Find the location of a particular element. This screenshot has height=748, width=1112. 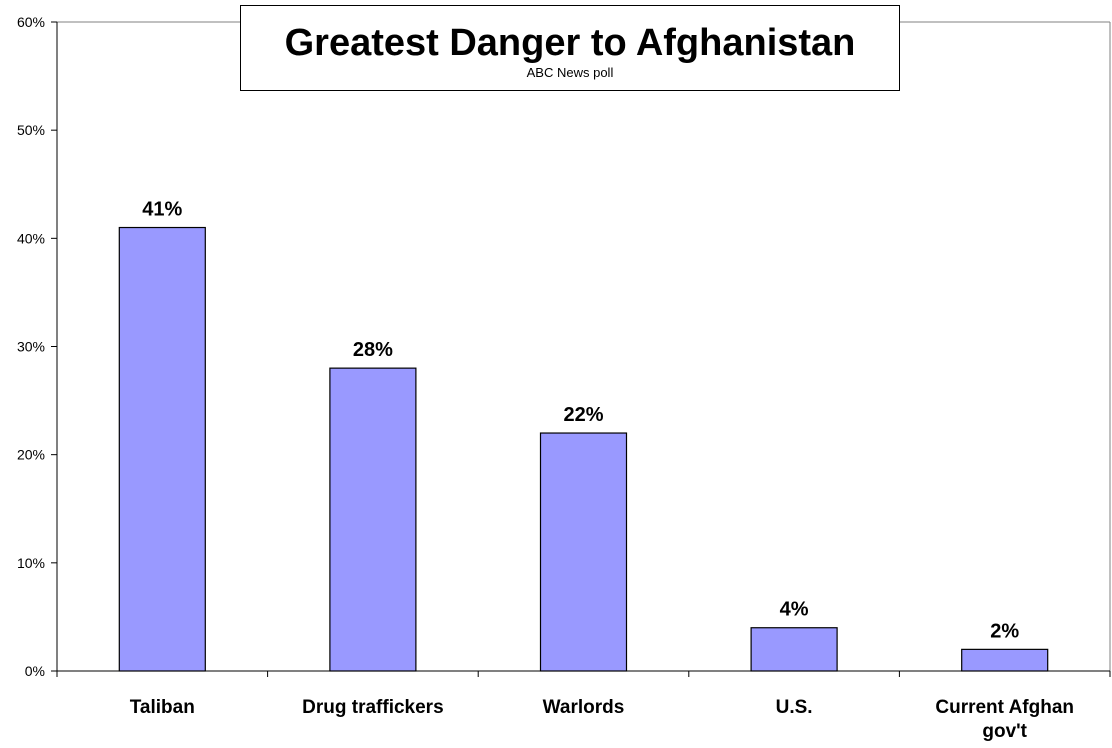

x-category-label: U.S. is located at coordinates (794, 707).